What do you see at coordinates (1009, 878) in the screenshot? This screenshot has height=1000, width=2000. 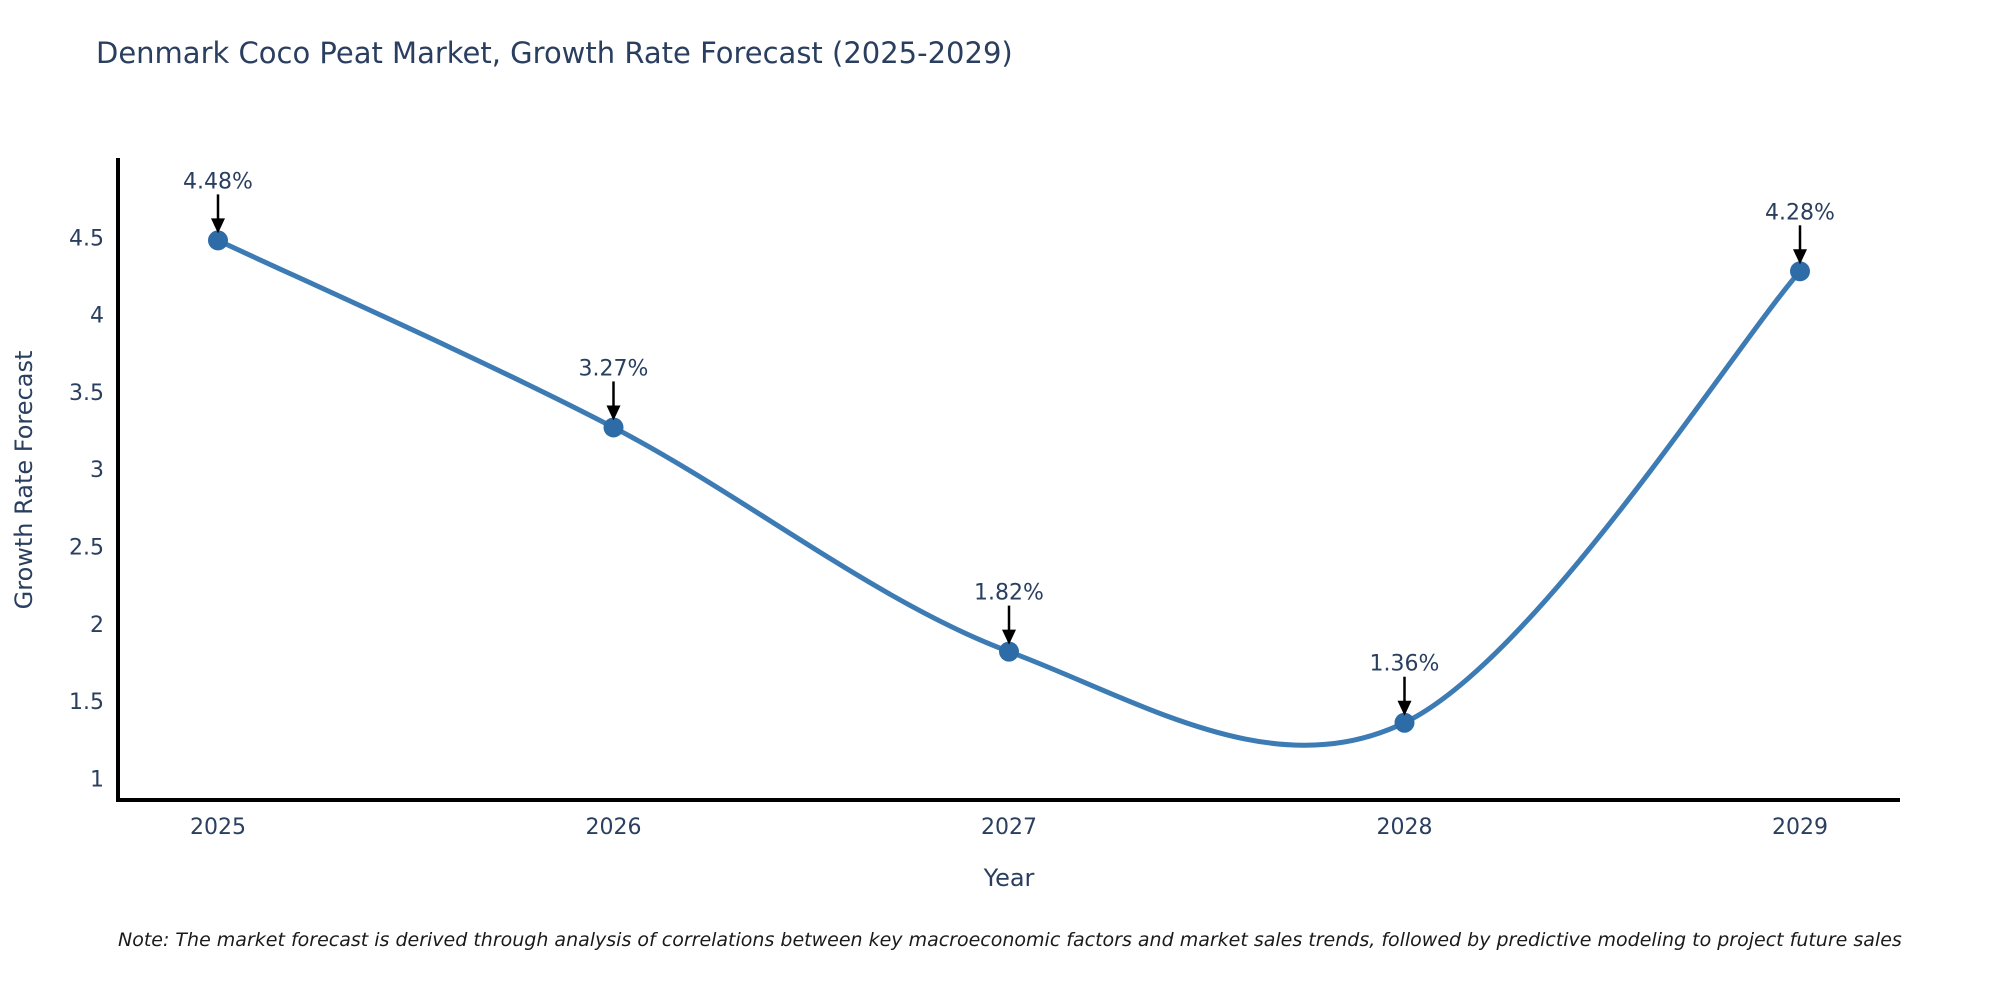 I see `x-axis-title: Year` at bounding box center [1009, 878].